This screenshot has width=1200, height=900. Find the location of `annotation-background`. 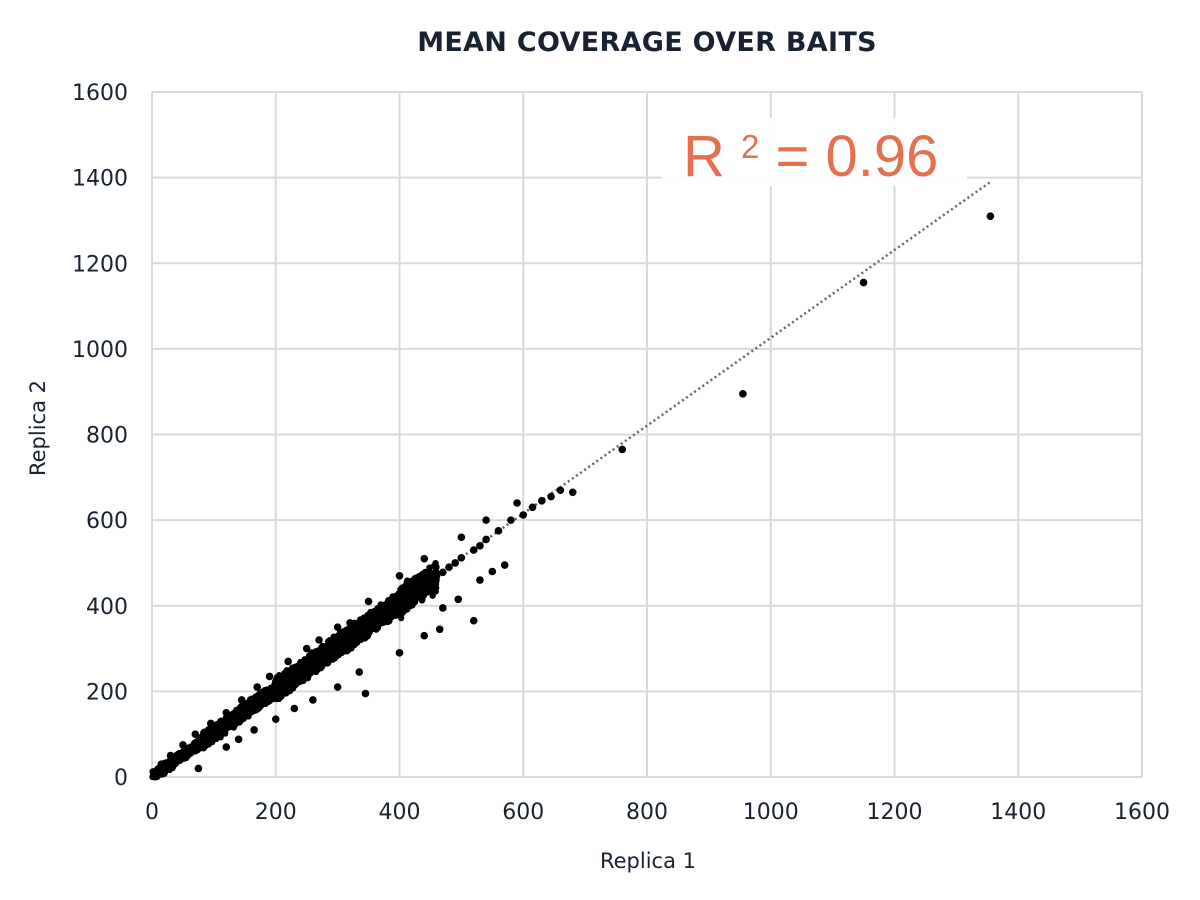

annotation-background is located at coordinates (814, 152).